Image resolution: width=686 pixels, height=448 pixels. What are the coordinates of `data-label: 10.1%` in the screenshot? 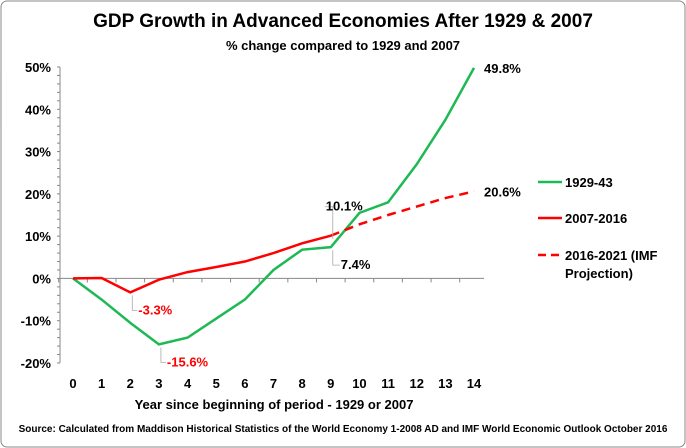 It's located at (344, 206).